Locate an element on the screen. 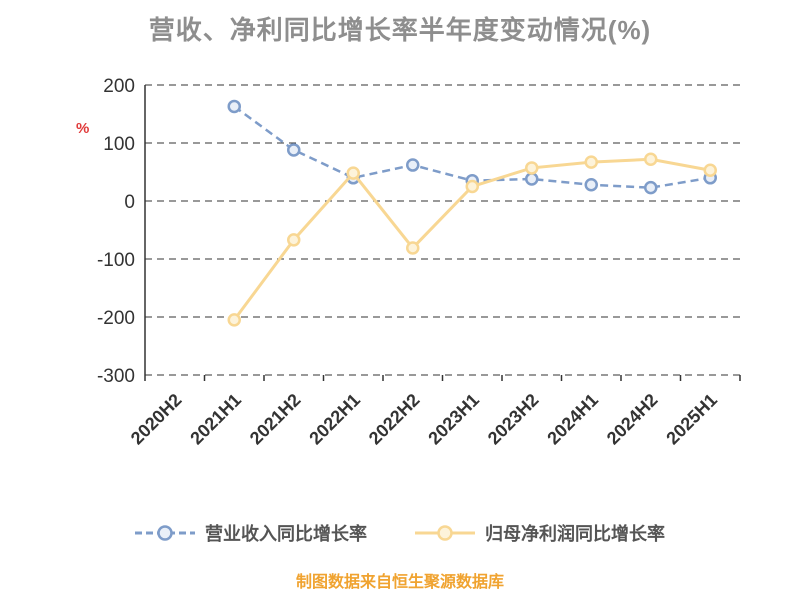 The height and width of the screenshot is (600, 800). netprofit-series-marker-icon is located at coordinates (445, 533).